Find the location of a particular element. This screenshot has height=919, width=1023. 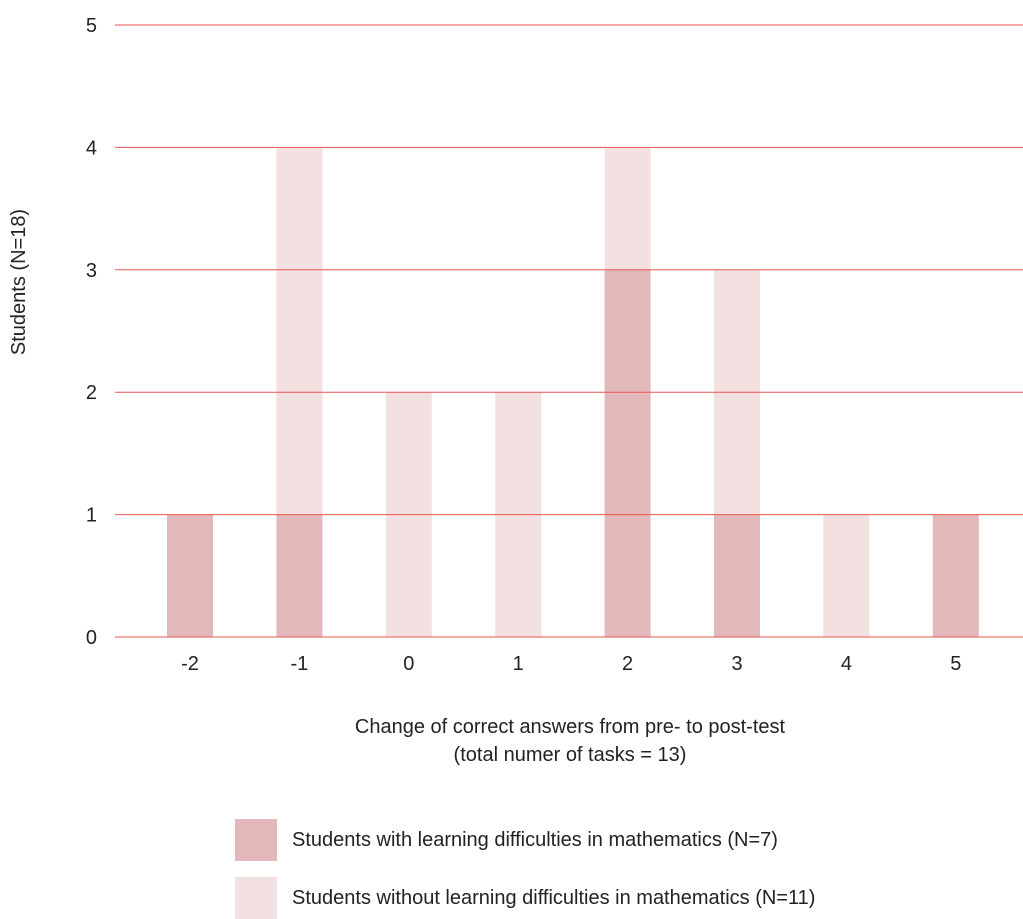

x-tick-labels: -2 -1 0 1 2 3 4 5 is located at coordinates (571, 664).